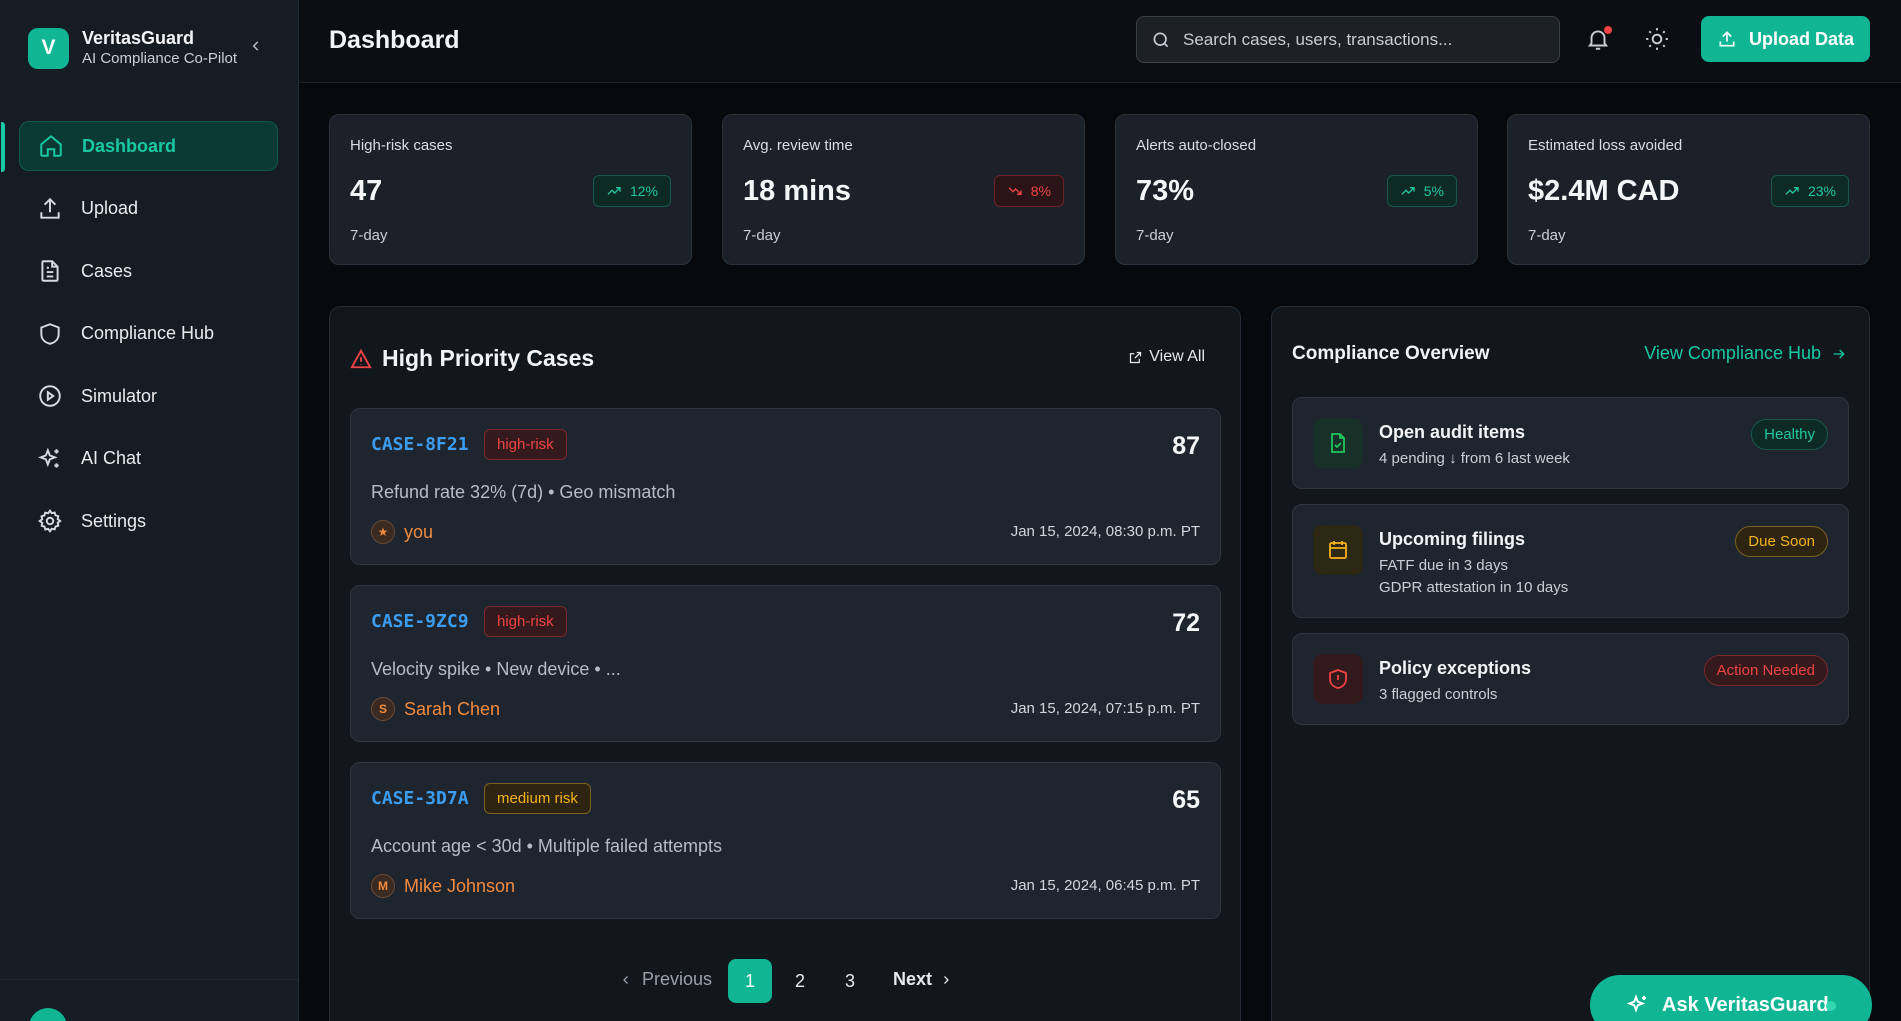  Describe the element at coordinates (1363, 39) in the screenshot. I see `search-input` at that location.